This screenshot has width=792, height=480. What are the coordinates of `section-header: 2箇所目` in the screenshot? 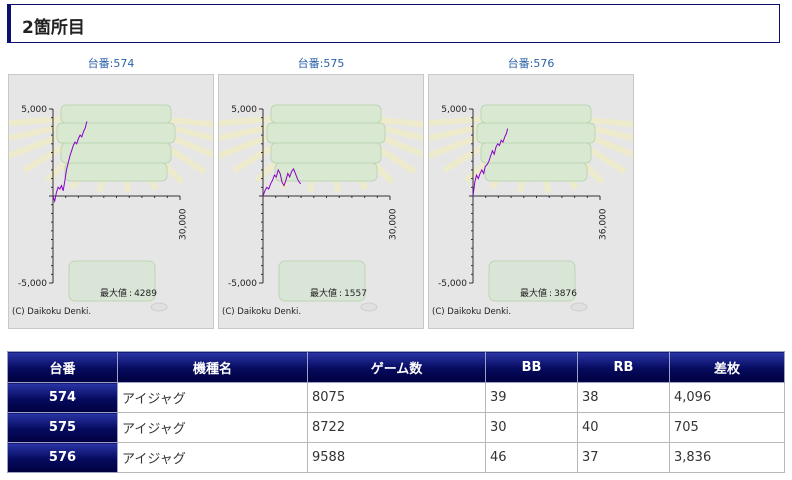 It's located at (393, 23).